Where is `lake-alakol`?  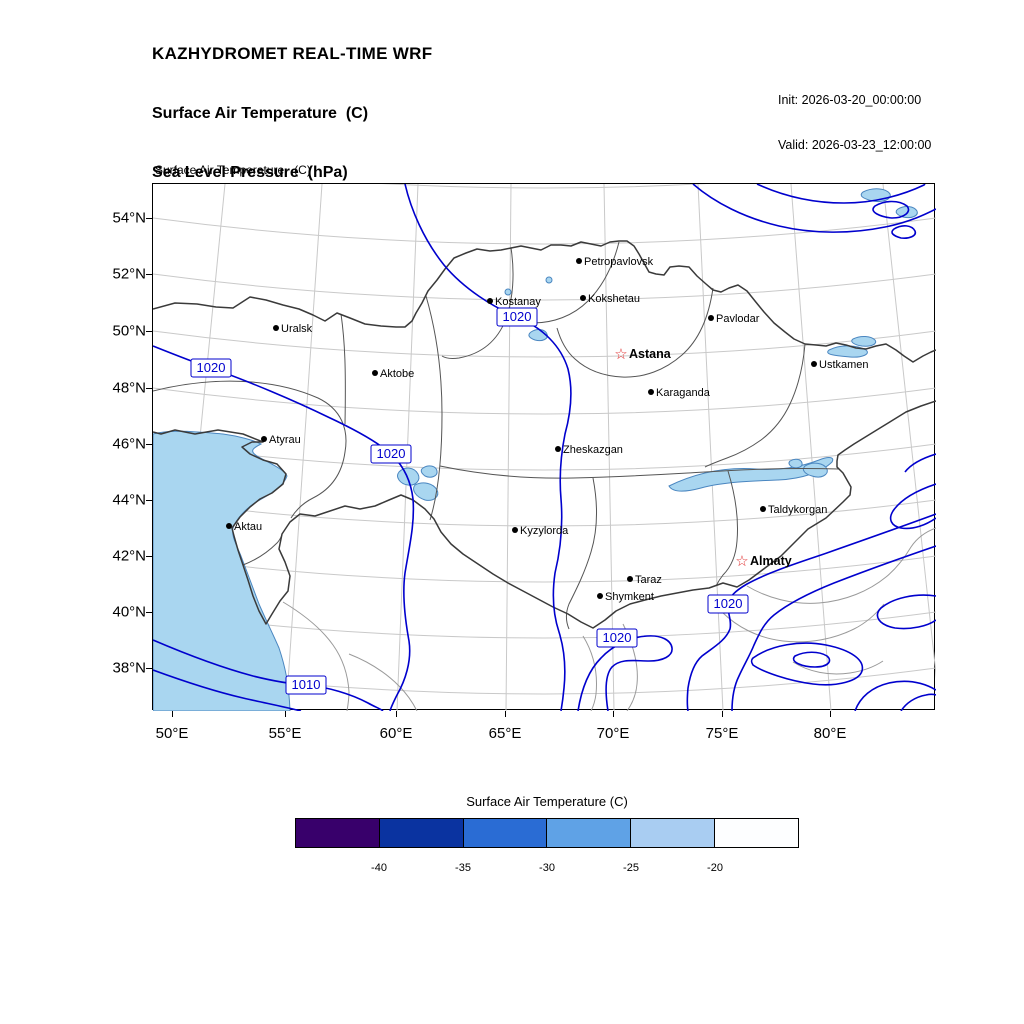 lake-alakol is located at coordinates (815, 470).